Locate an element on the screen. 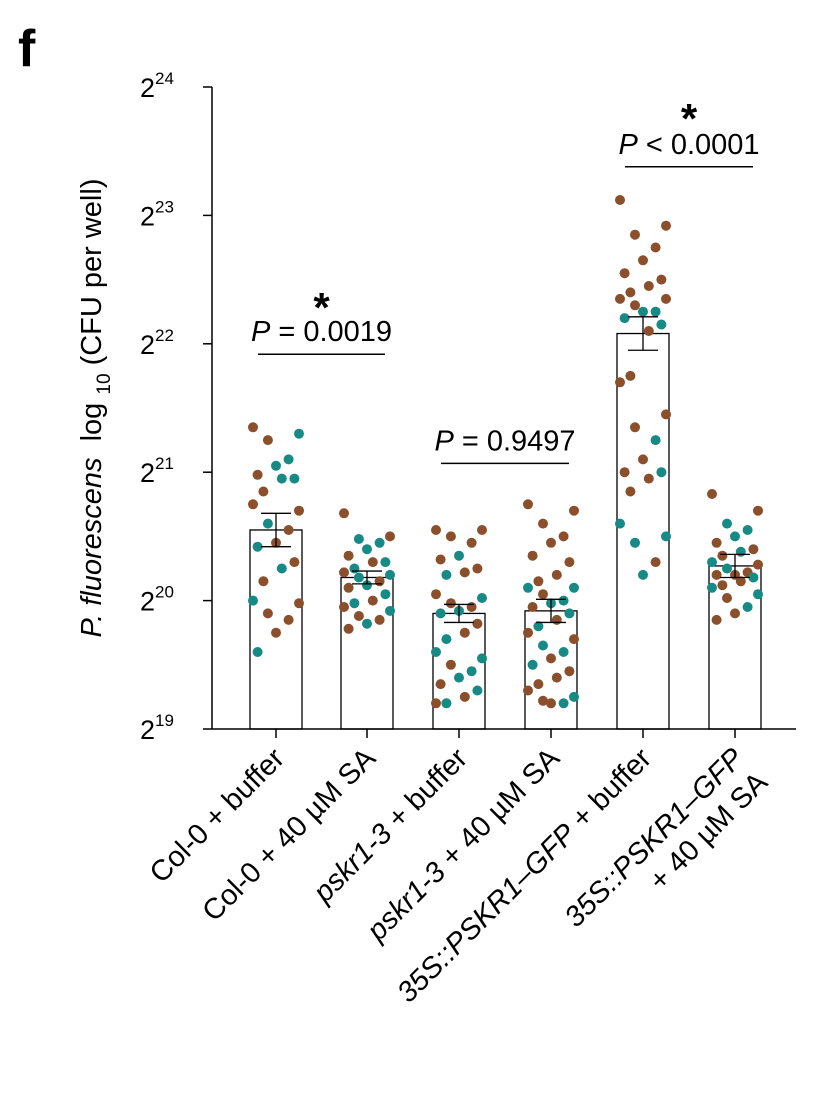 This screenshot has width=816, height=1106. y-tick-exponent: 19 is located at coordinates (164, 720).